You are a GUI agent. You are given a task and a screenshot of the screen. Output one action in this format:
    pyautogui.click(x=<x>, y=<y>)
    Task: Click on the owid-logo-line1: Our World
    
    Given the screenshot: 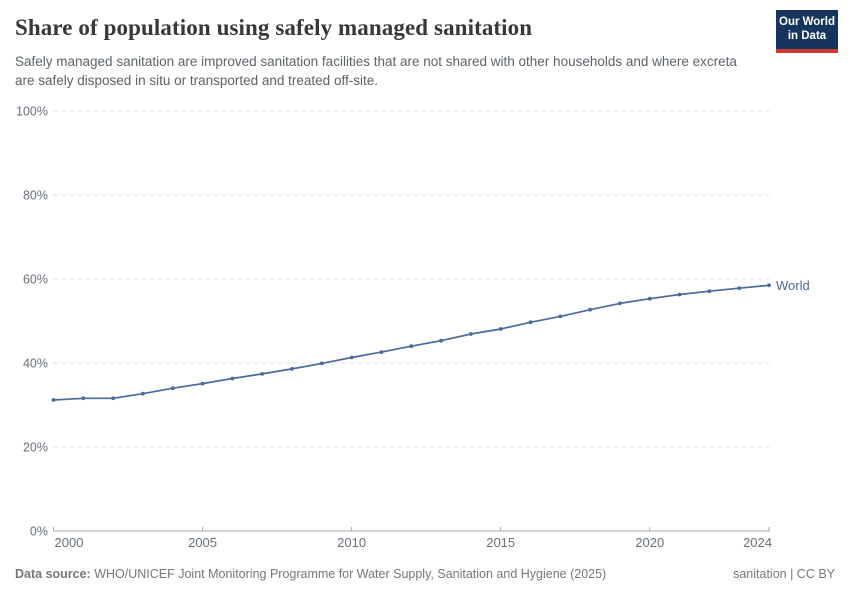 What is the action you would take?
    pyautogui.click(x=807, y=22)
    